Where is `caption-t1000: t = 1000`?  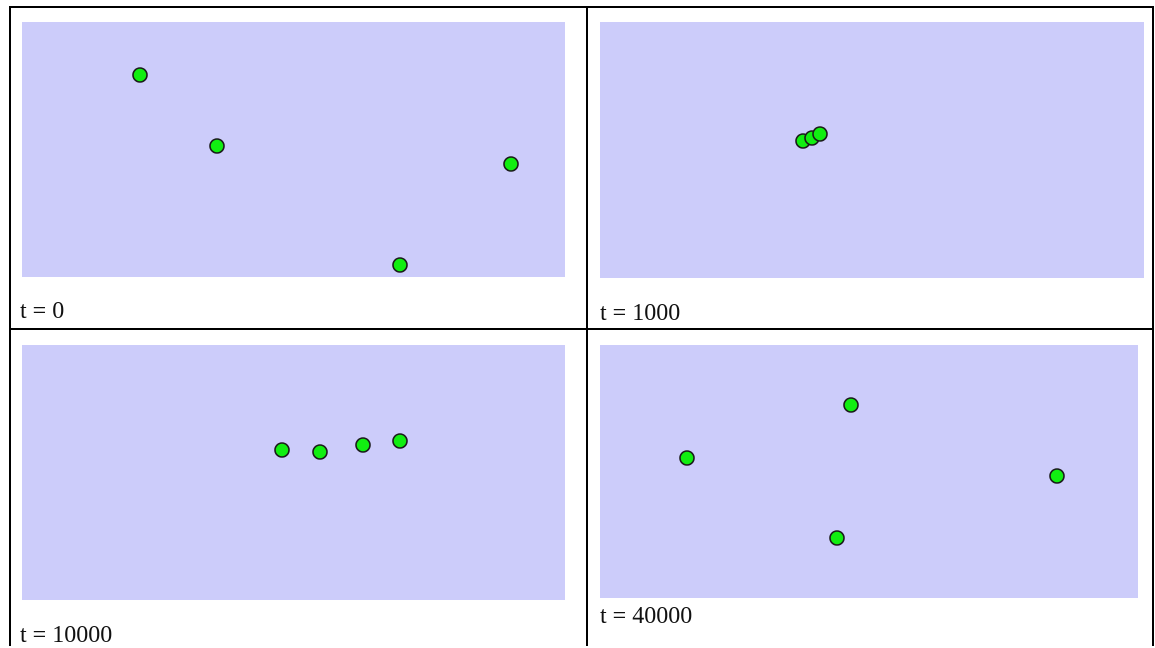 caption-t1000: t = 1000 is located at coordinates (640, 313).